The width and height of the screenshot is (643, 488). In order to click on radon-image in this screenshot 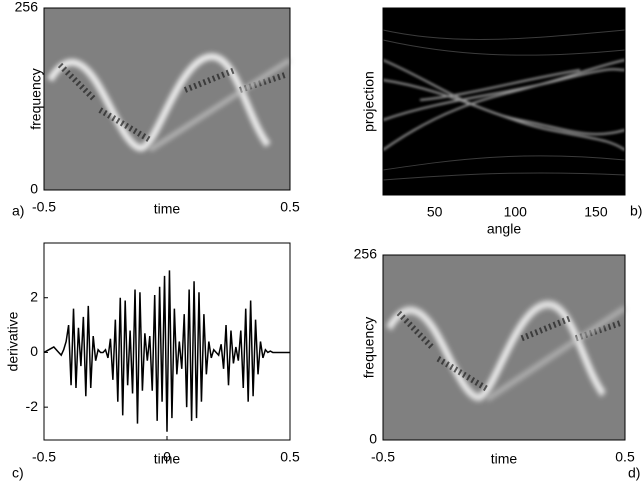, I will do `click(504, 101)`.